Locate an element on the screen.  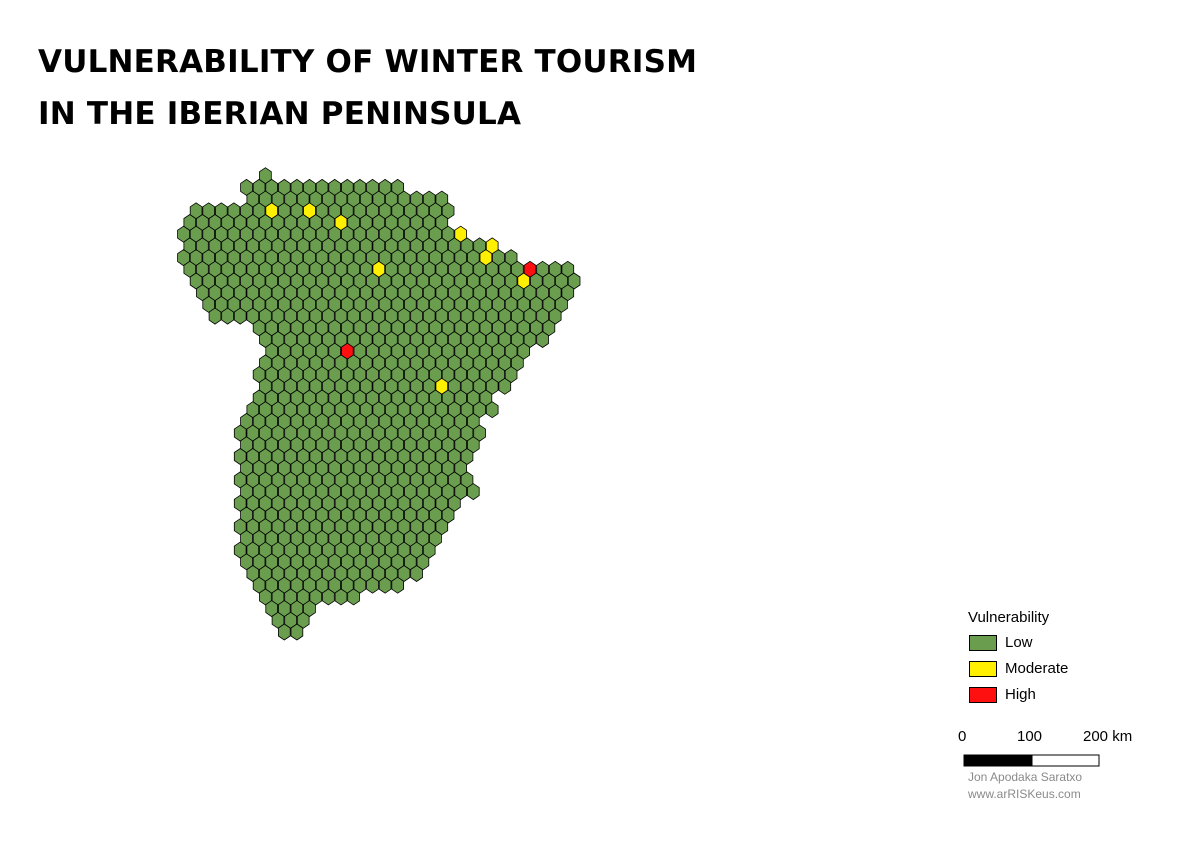
scale-bar-segment-dark is located at coordinates (998, 760).